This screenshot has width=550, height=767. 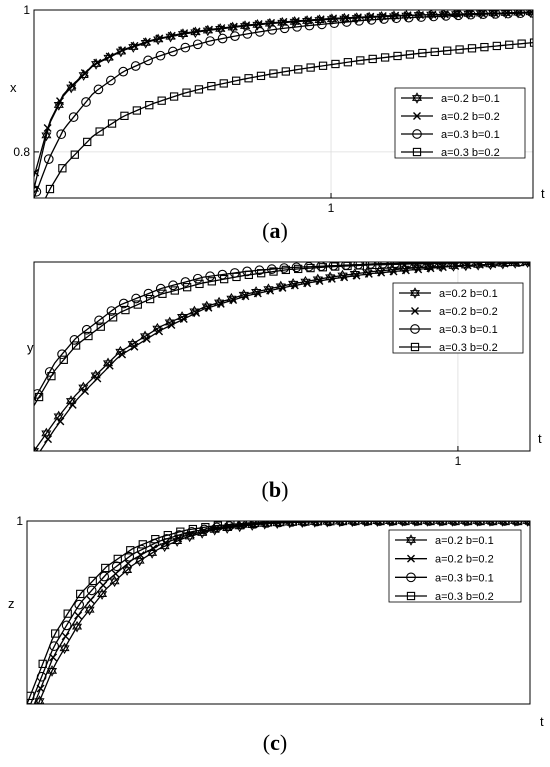 I want to click on y-axis-label: y, so click(x=30, y=347).